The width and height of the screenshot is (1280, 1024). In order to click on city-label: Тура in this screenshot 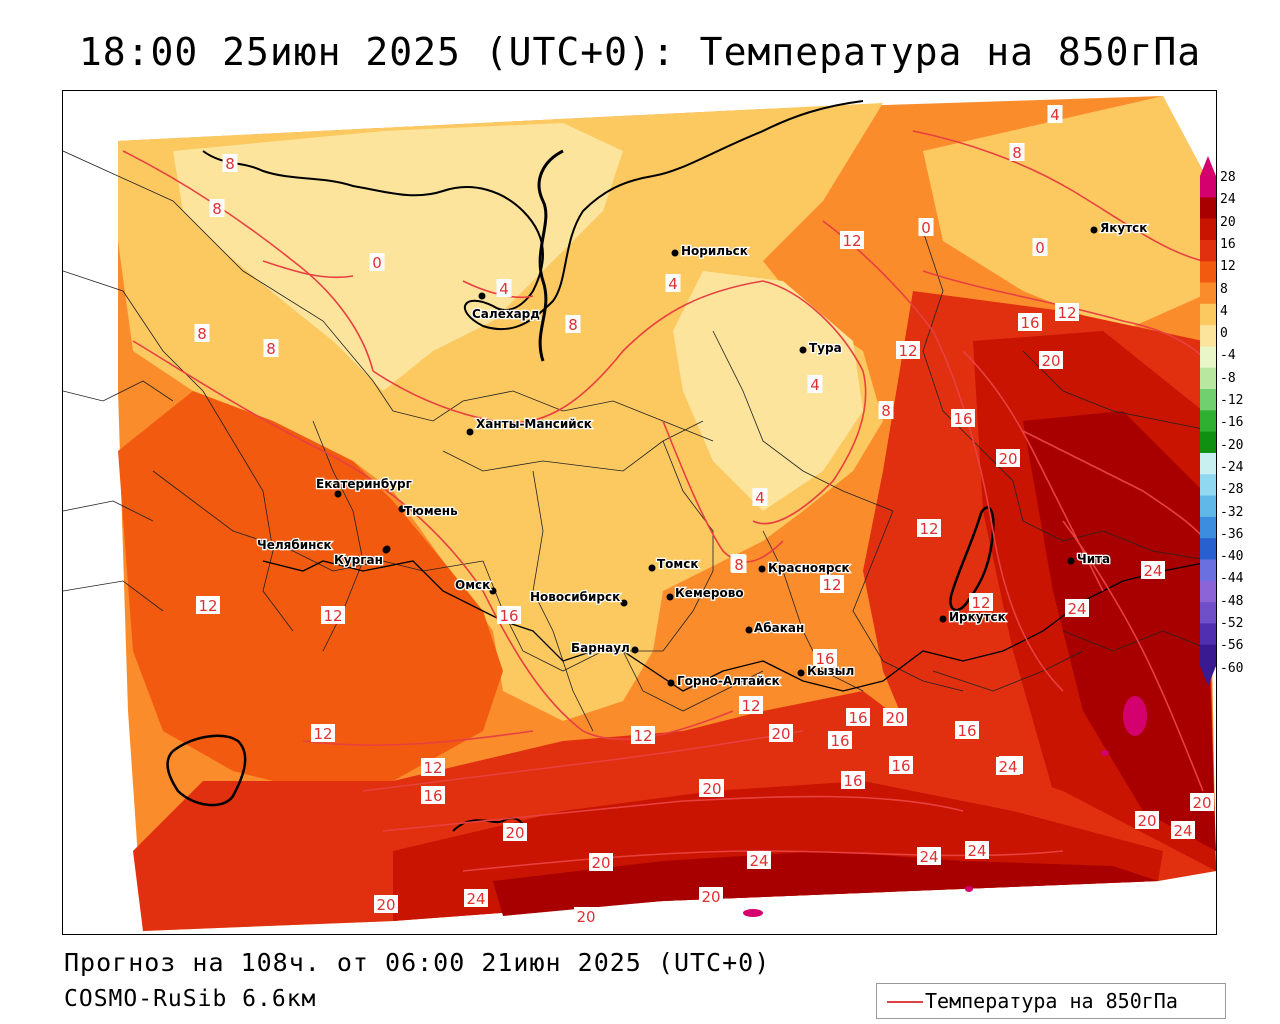, I will do `click(825, 348)`.